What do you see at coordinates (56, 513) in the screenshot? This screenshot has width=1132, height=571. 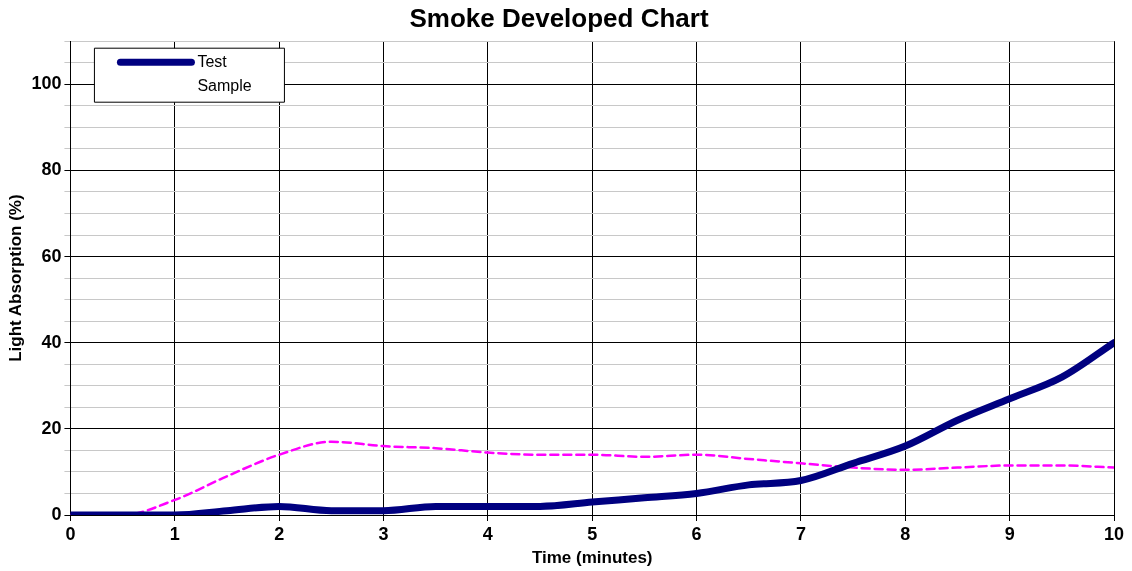 I see `y-tick-label: 0` at bounding box center [56, 513].